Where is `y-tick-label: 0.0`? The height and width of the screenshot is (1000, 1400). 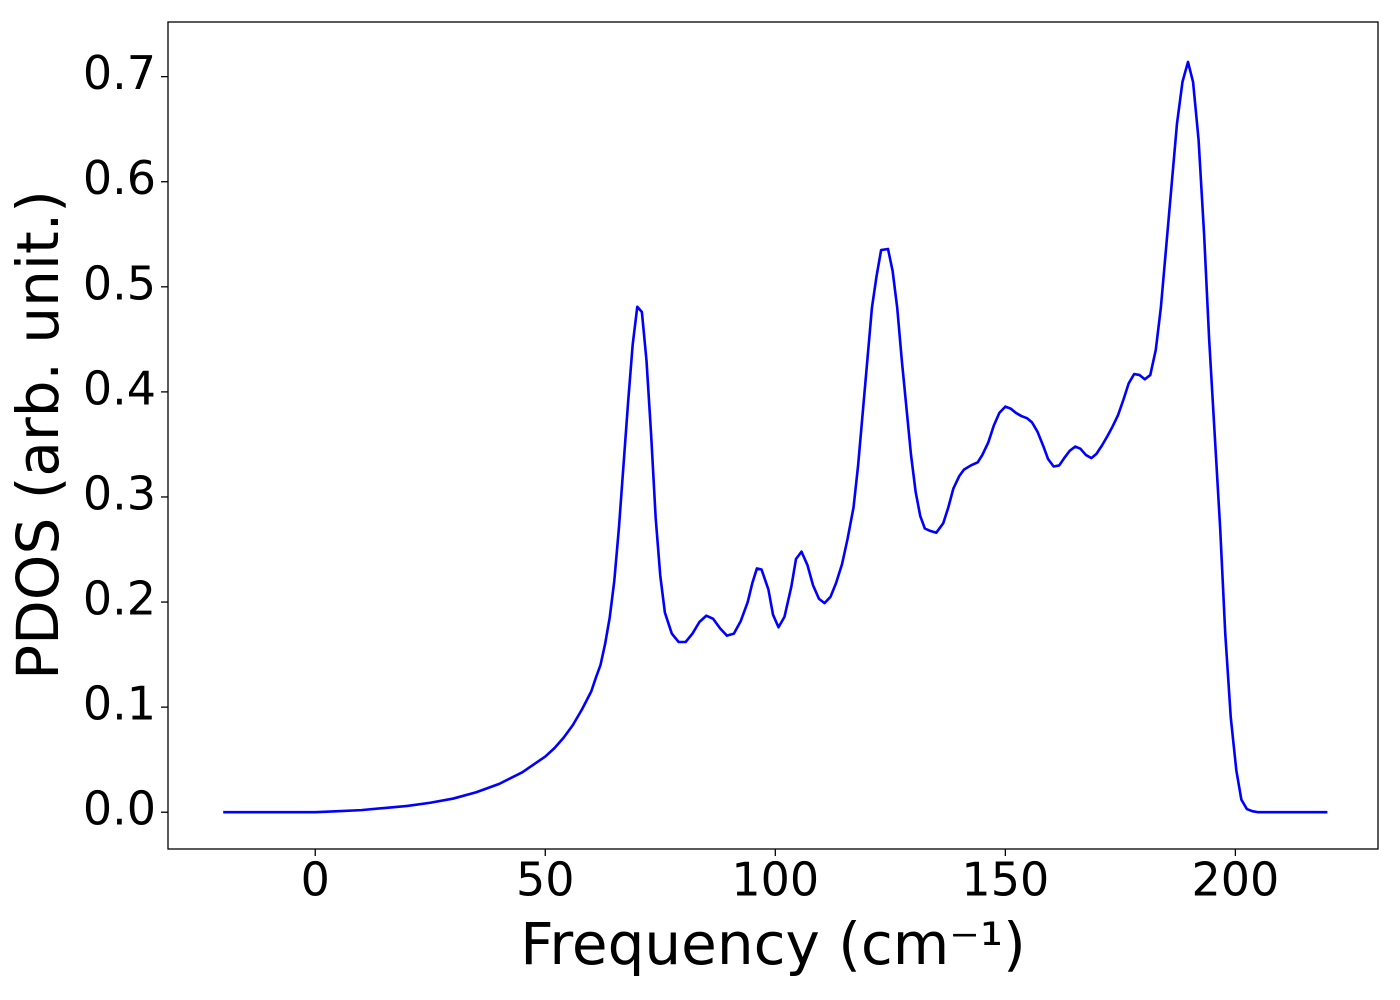 y-tick-label: 0.0 is located at coordinates (119, 809).